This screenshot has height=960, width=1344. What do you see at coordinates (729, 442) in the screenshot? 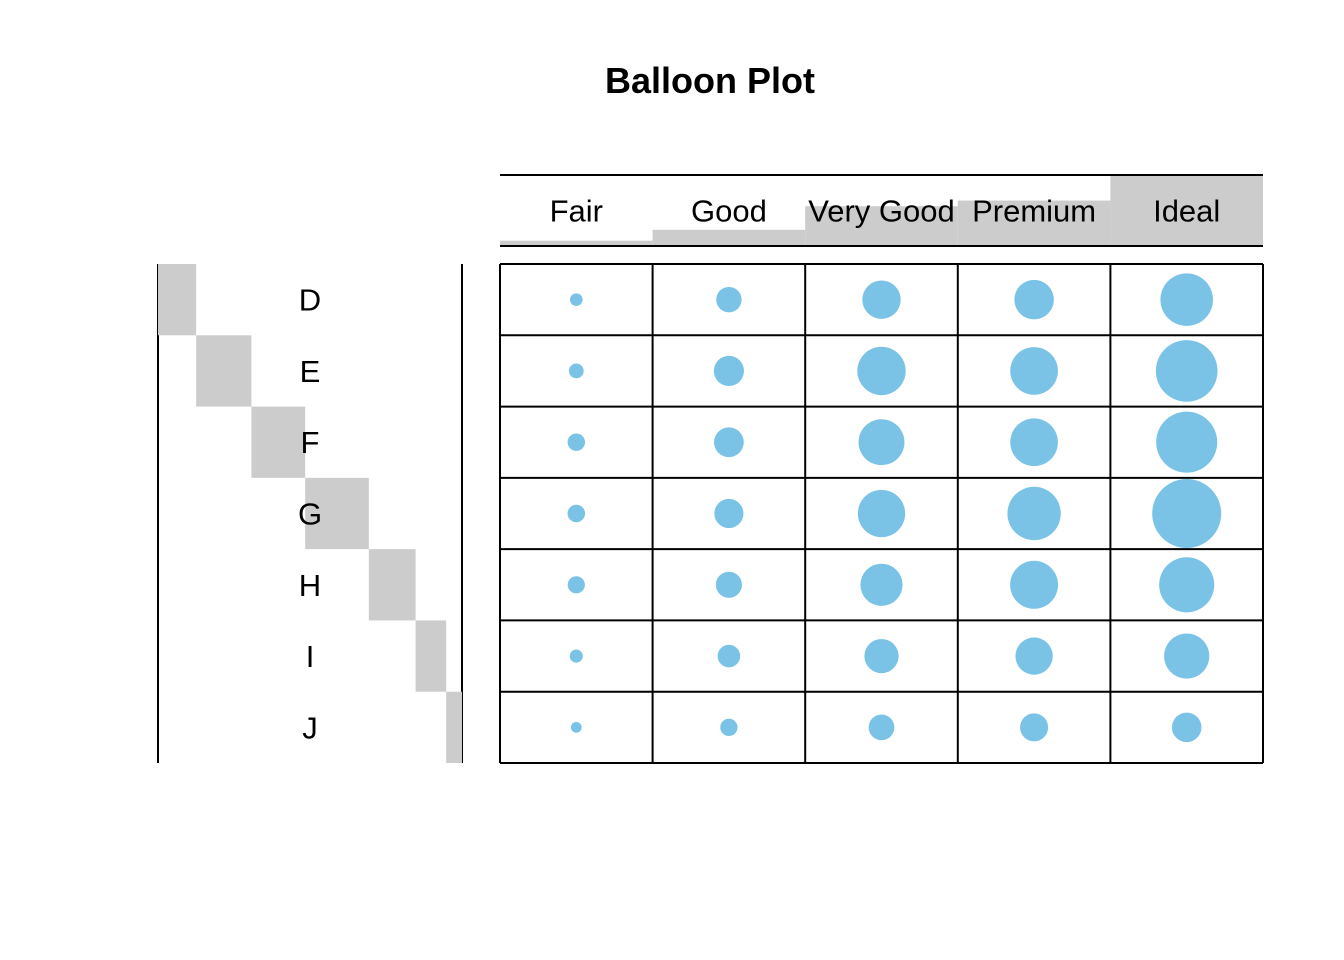
I see `balloon-f-good` at bounding box center [729, 442].